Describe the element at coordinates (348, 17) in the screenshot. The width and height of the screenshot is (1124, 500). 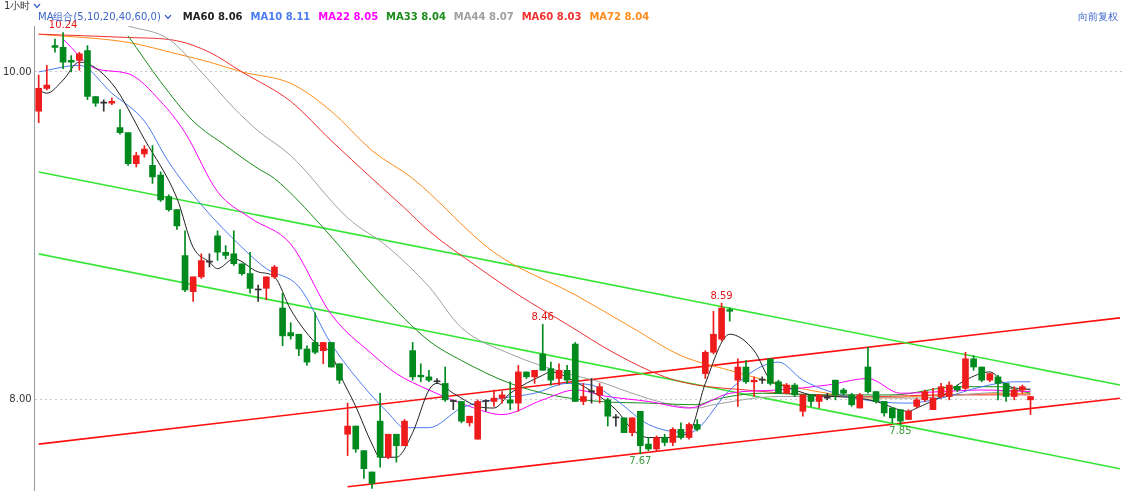
I see `text: MA22 8.05` at that location.